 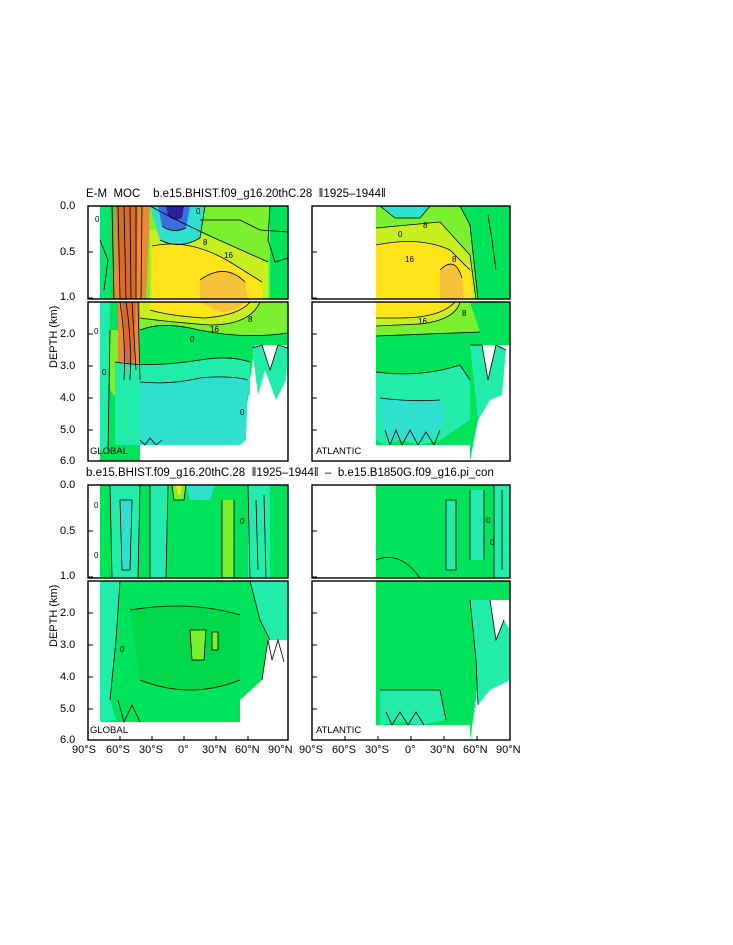 I want to click on bottom-global-lower-frame, so click(x=188, y=660).